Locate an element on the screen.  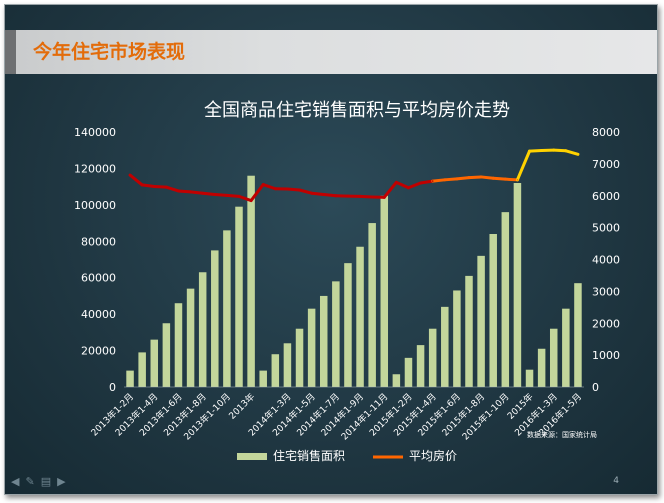
right-tick-label: 0 is located at coordinates (595, 387).